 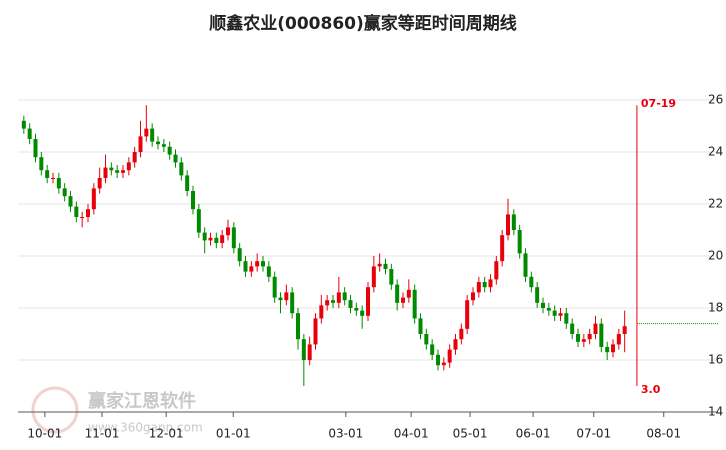 What do you see at coordinates (363, 23) in the screenshot?
I see `chart-title: 顺鑫农业(000860)赢家等距时间周期线` at bounding box center [363, 23].